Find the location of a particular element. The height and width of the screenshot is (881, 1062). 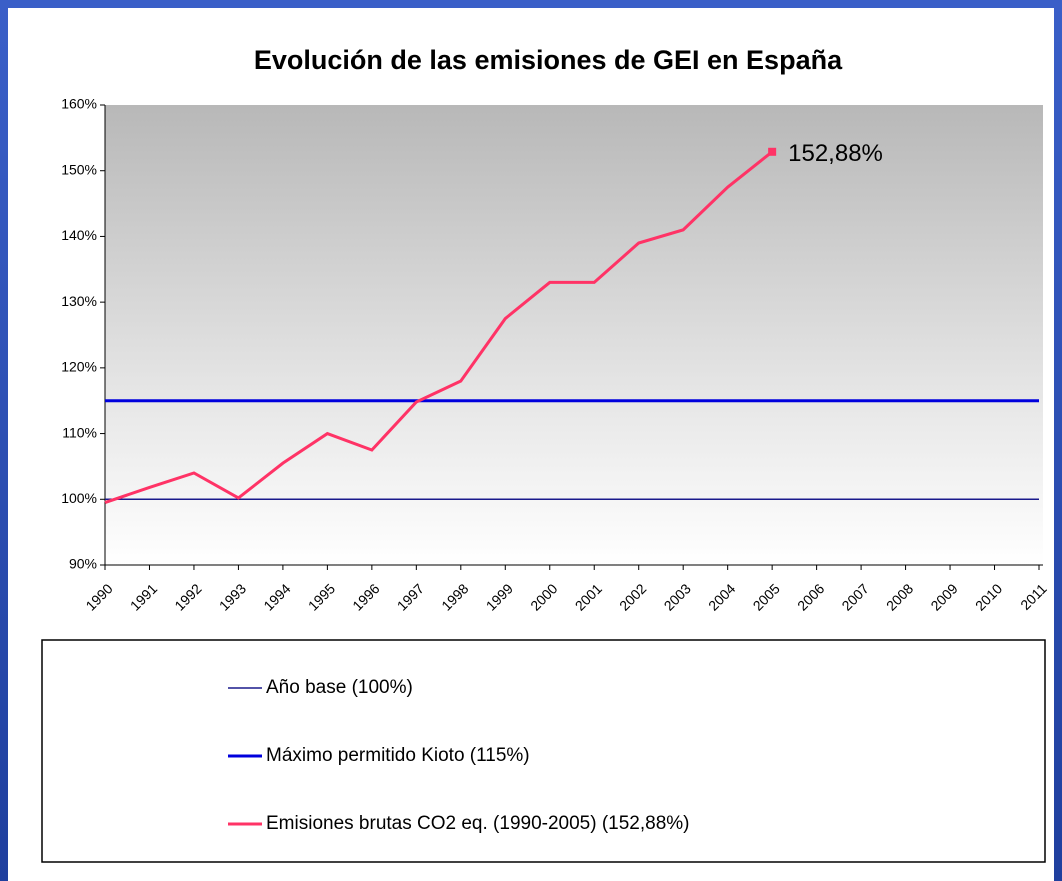

legend-label: Máximo permitido Kioto (115%) is located at coordinates (398, 755).